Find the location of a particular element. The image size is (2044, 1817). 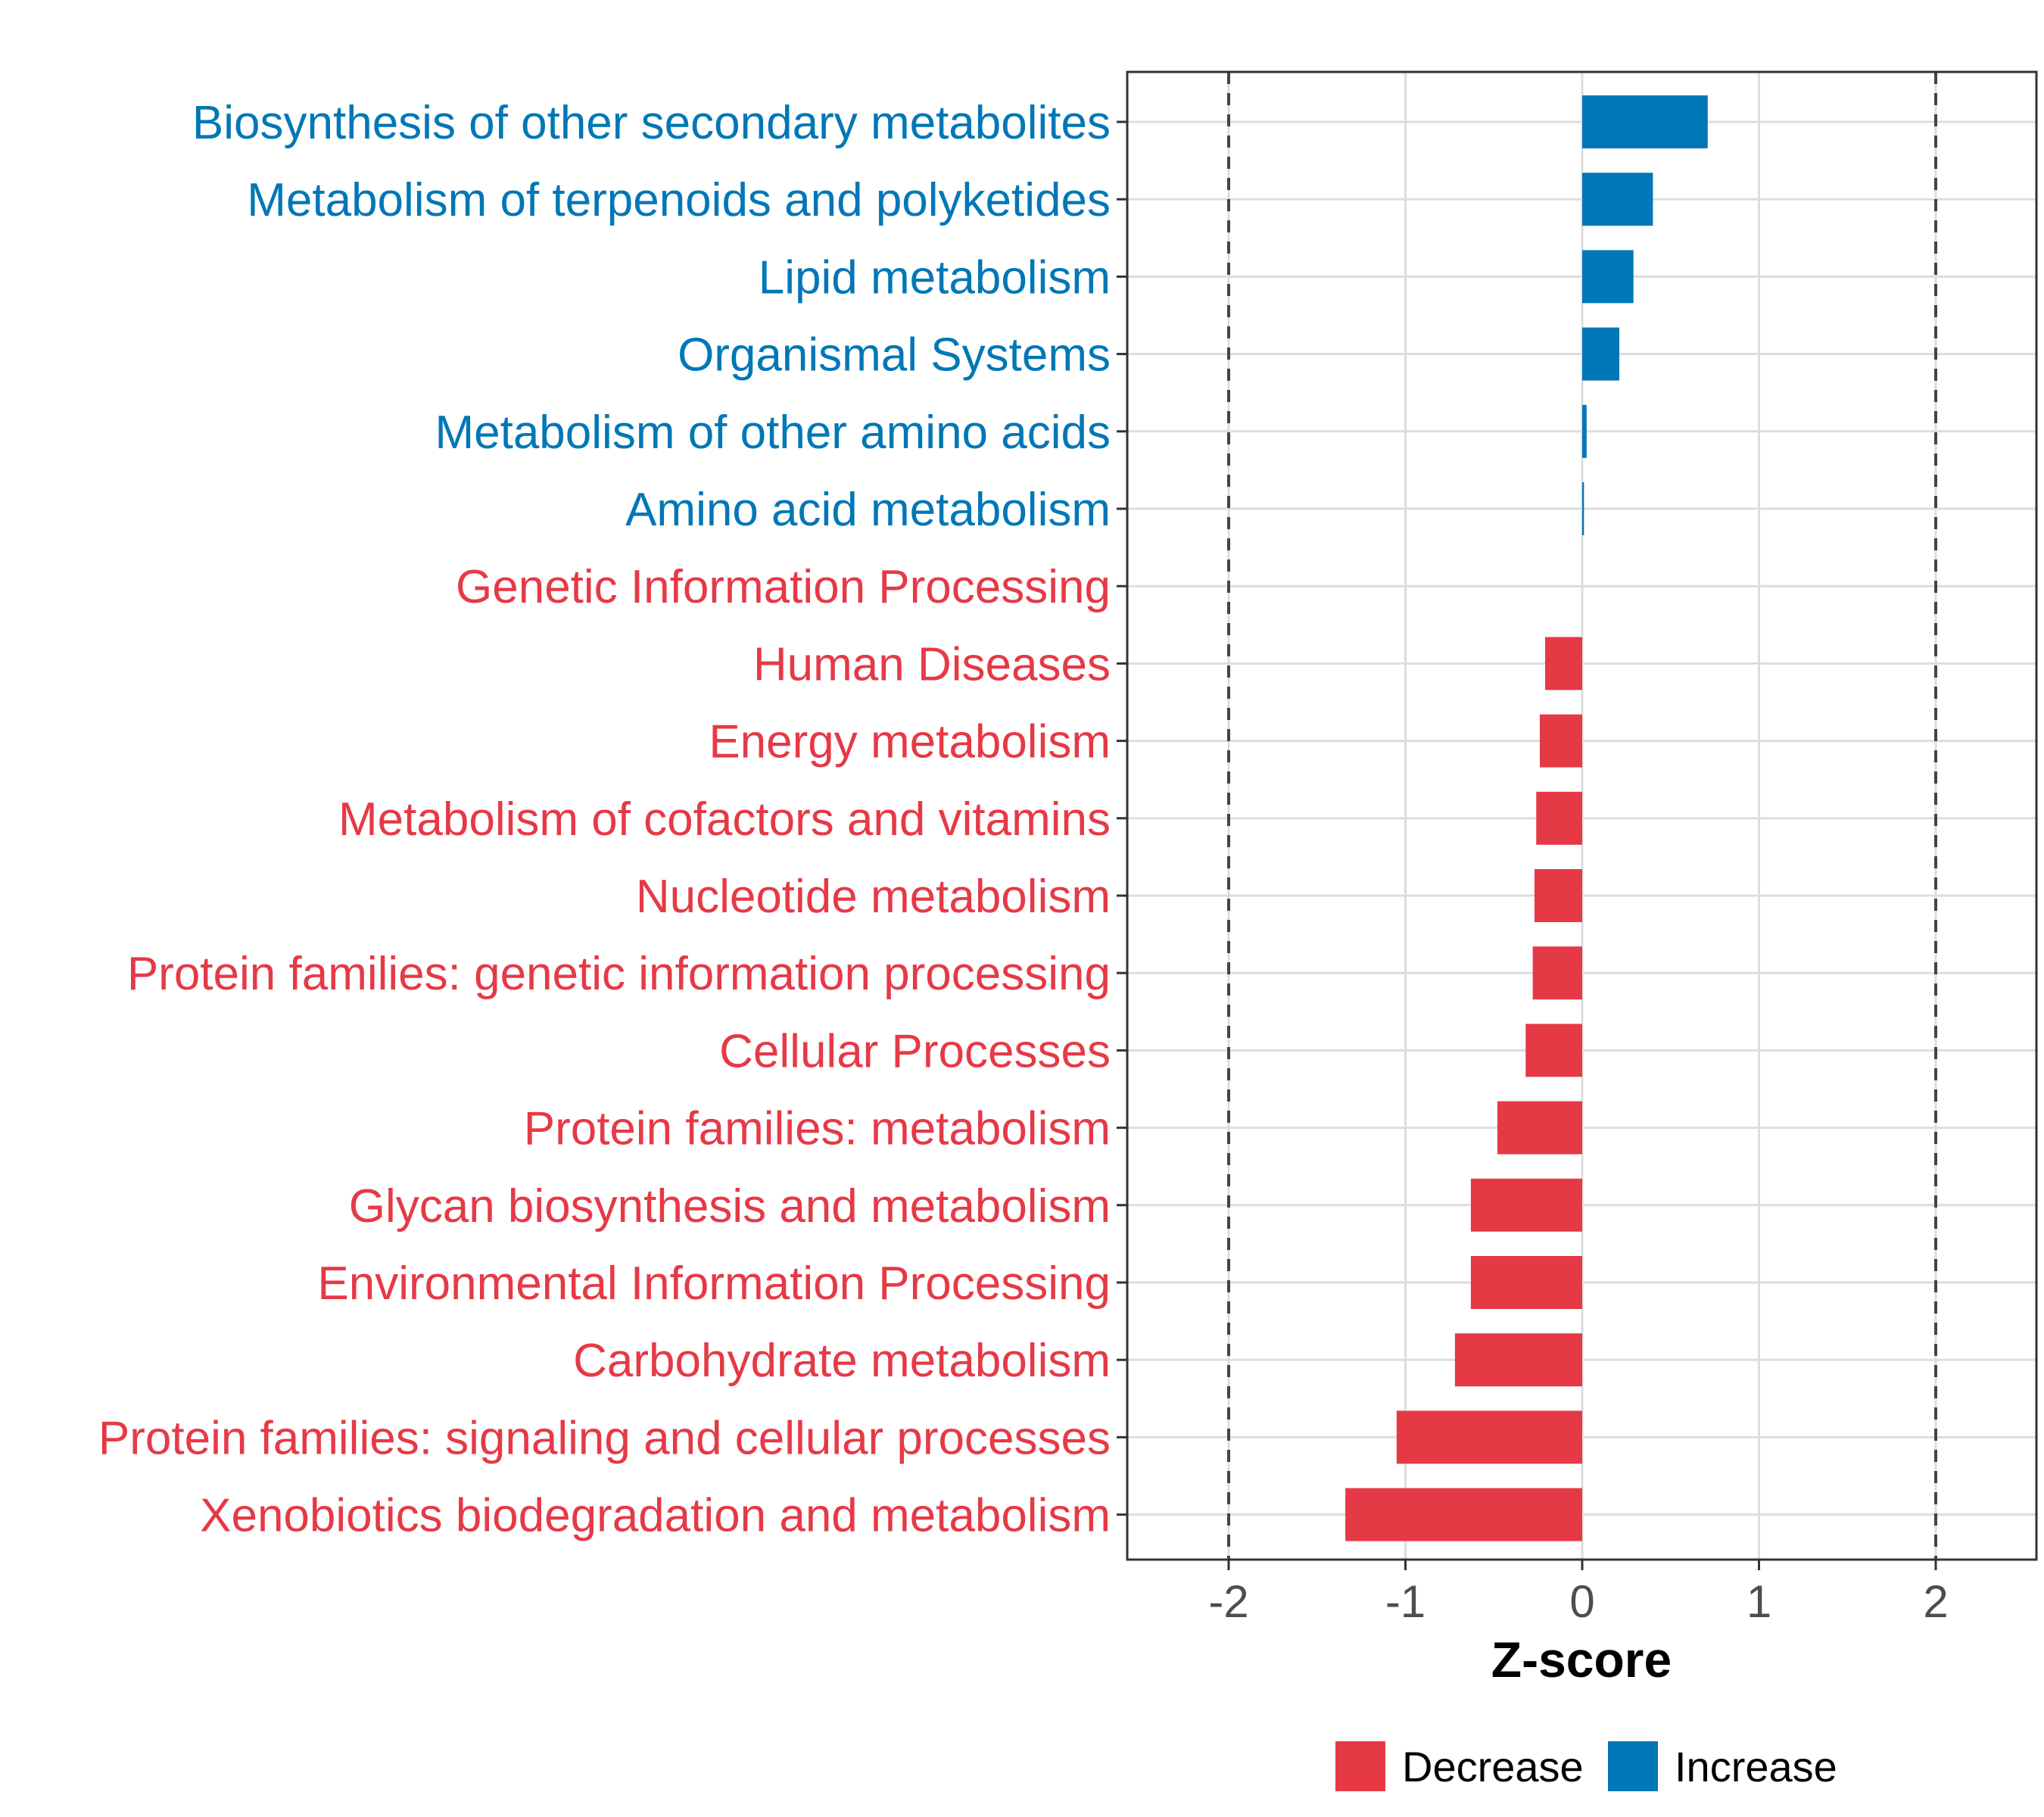

legend-label: Increase is located at coordinates (1756, 1767).